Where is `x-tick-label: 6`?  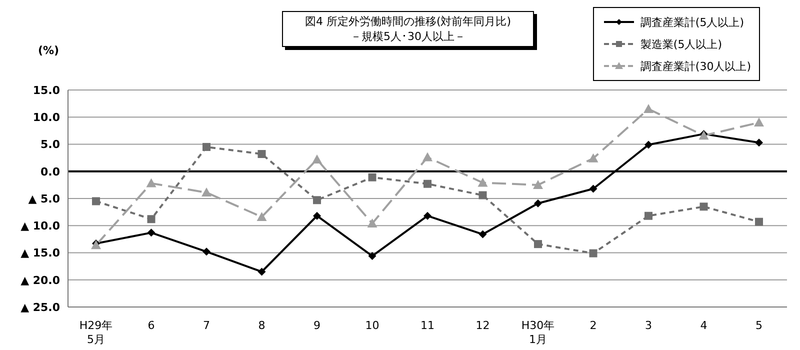
x-tick-label: 6 is located at coordinates (151, 325).